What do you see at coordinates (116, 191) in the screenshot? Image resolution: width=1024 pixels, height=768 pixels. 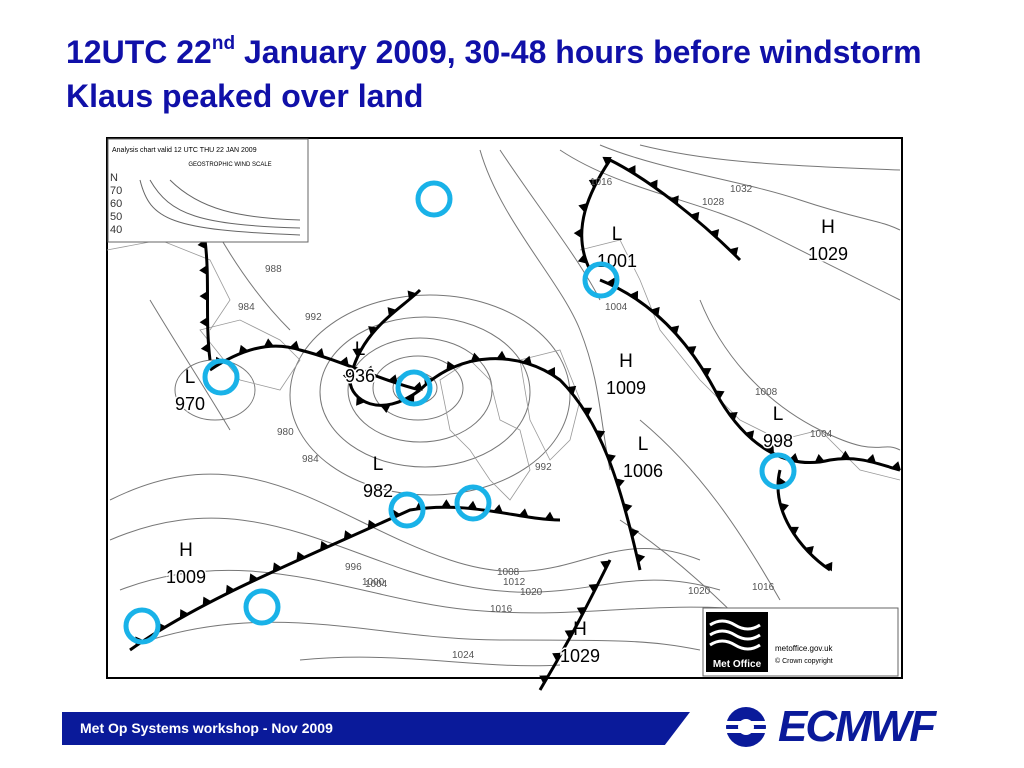 I see `scale-axis-label: 70` at bounding box center [116, 191].